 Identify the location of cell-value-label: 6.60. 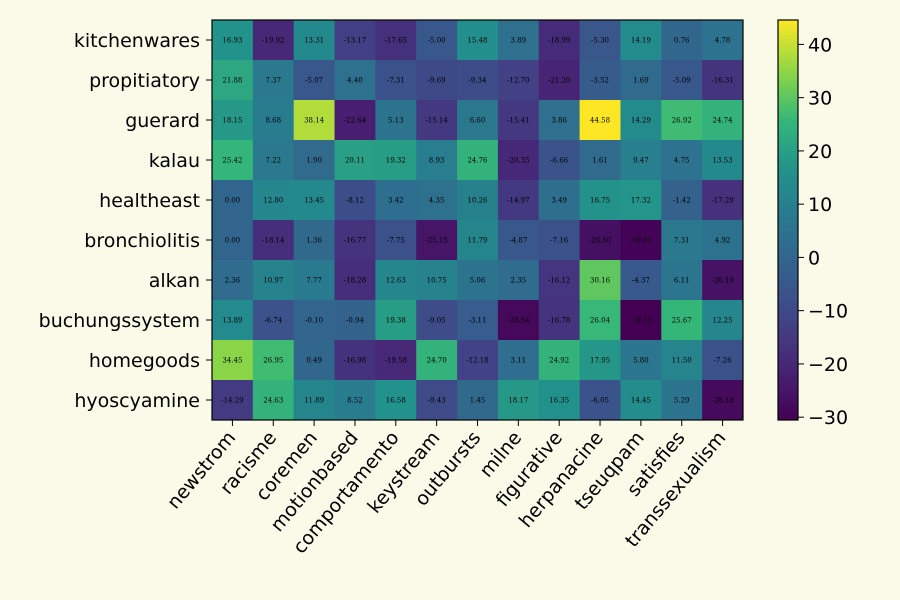
(478, 121).